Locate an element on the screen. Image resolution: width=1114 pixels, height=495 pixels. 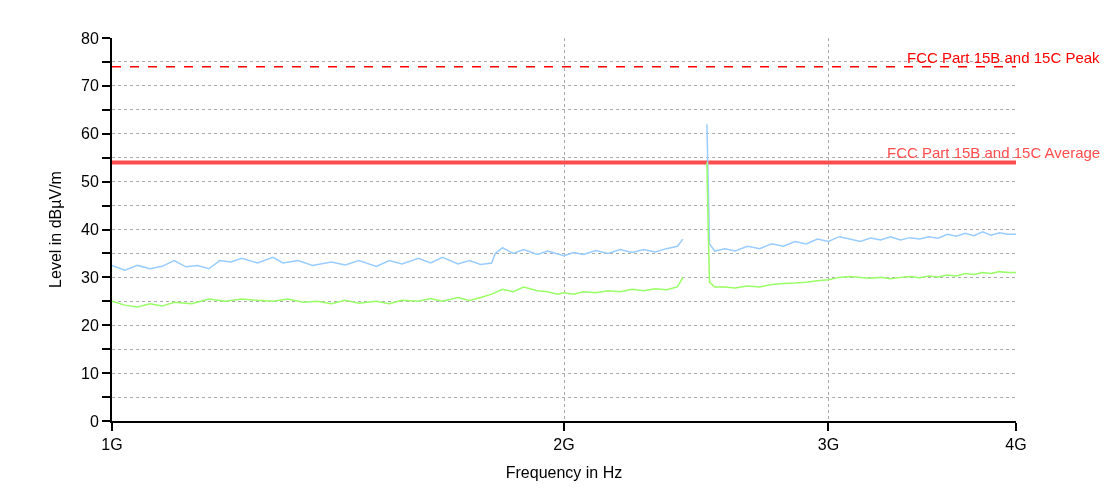
x-tick-label: 1G is located at coordinates (112, 445).